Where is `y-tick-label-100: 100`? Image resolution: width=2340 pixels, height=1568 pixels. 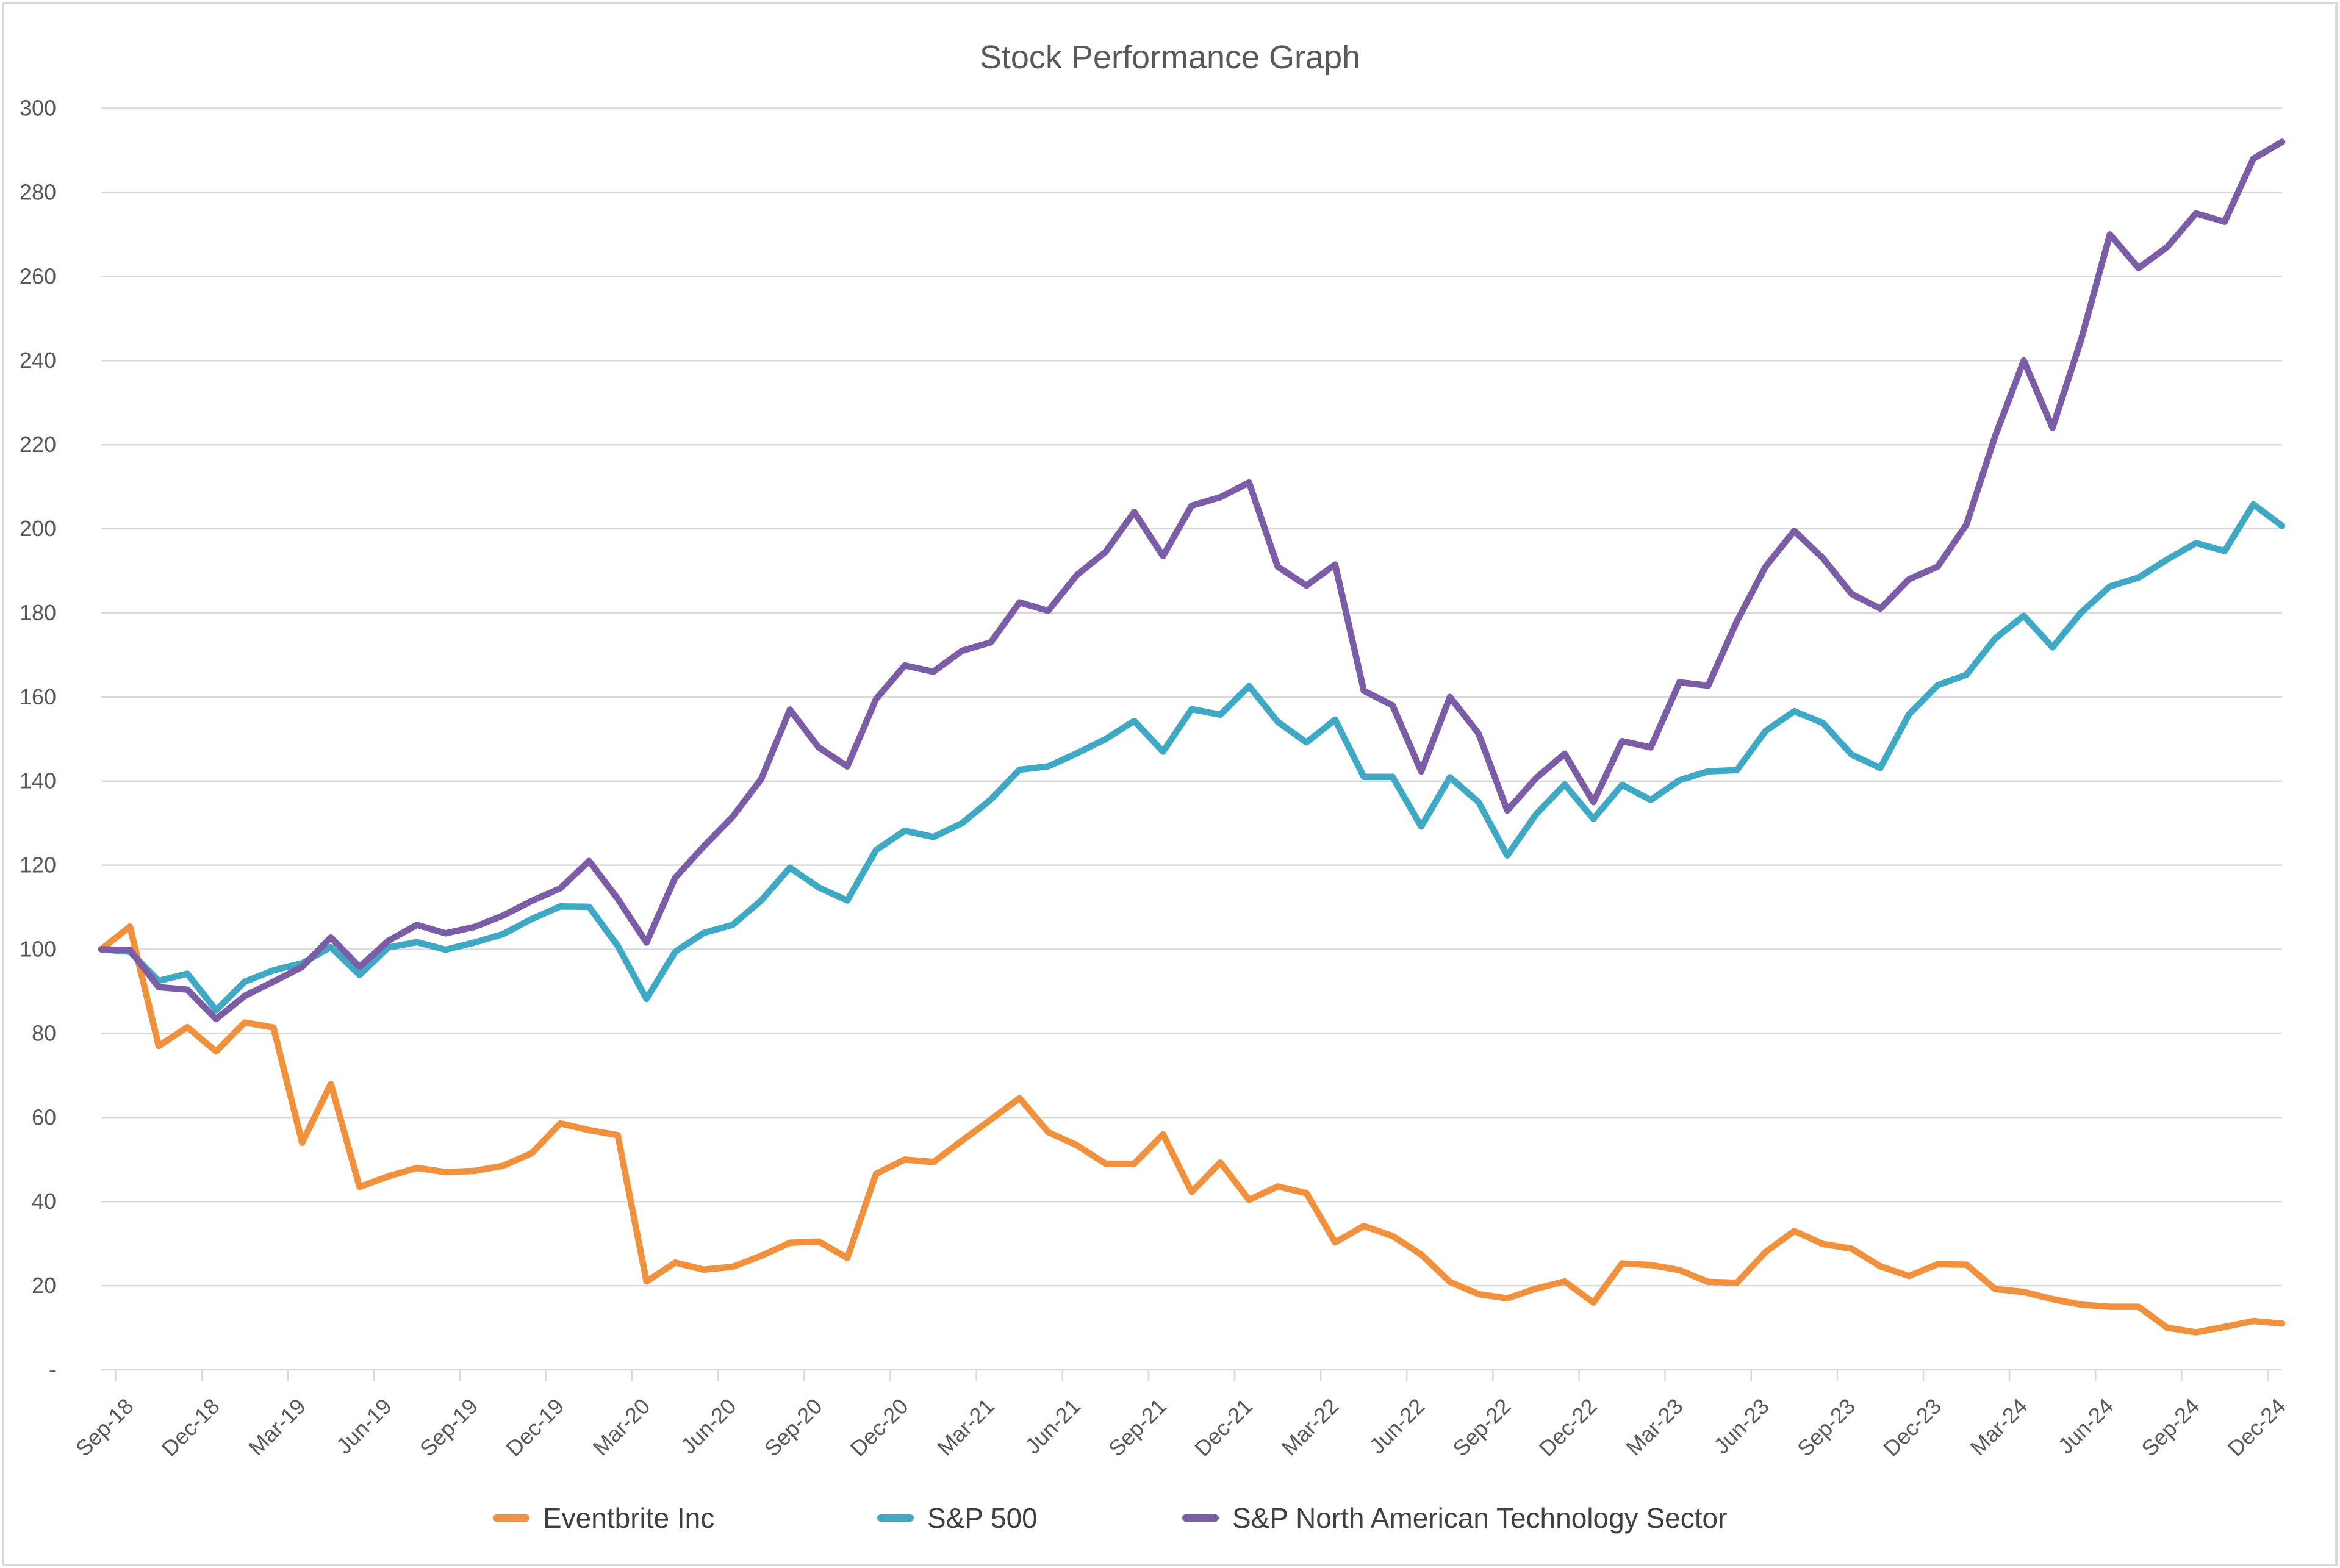
y-tick-label-100: 100 is located at coordinates (38, 949).